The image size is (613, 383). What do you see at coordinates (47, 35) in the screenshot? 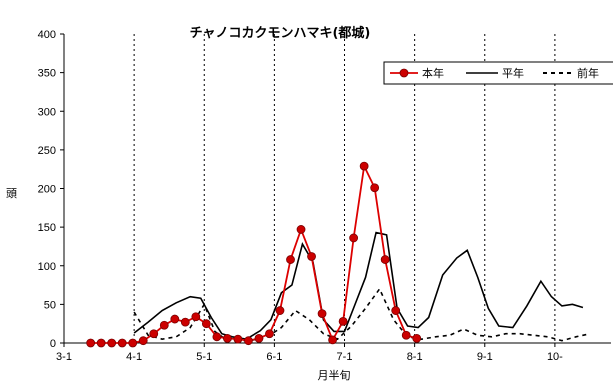
I see `y-tick-label: 400` at bounding box center [47, 35].